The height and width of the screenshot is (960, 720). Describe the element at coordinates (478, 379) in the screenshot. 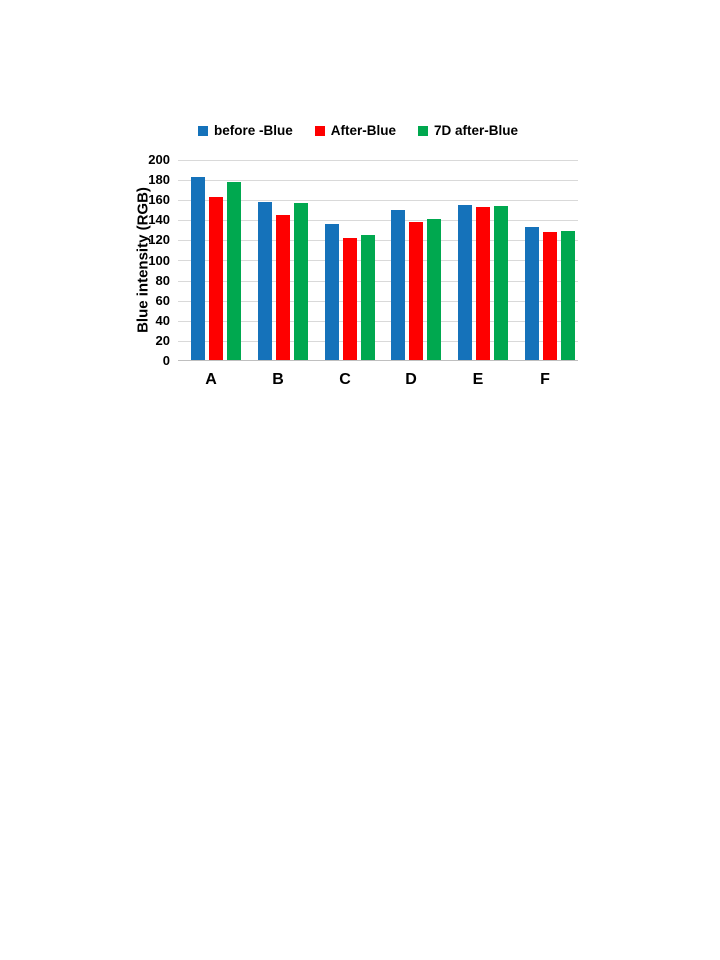

I see `x-category-label-E: E` at that location.